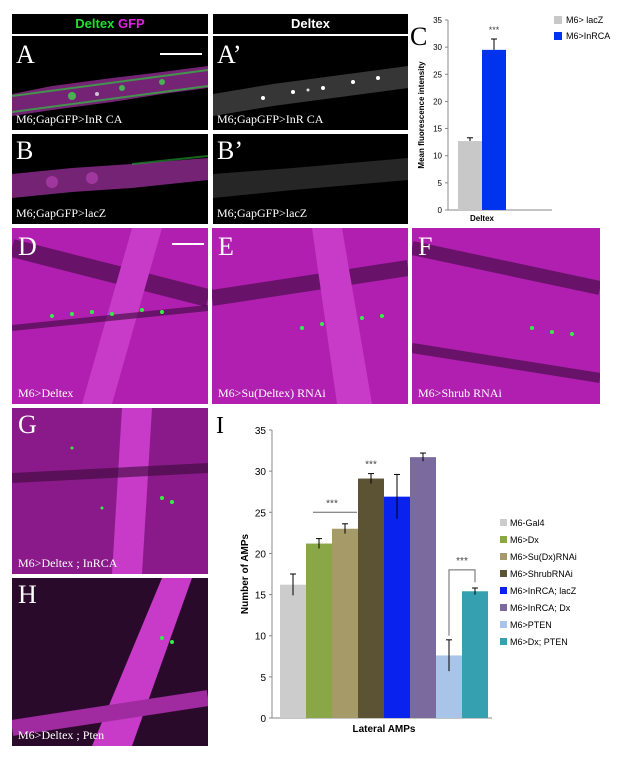  I want to click on panel-d-image, so click(110, 316).